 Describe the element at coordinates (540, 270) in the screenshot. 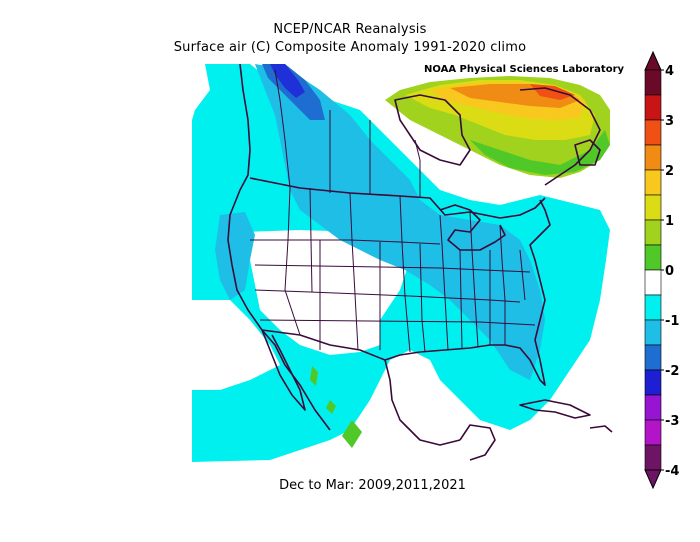

I see `atlantic-coastline` at that location.